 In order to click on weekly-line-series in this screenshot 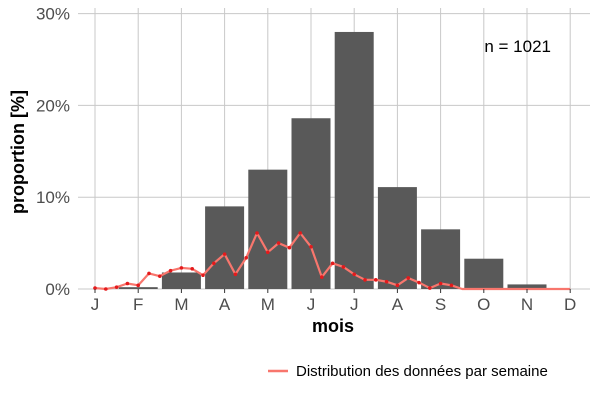, I will do `click(332, 261)`.